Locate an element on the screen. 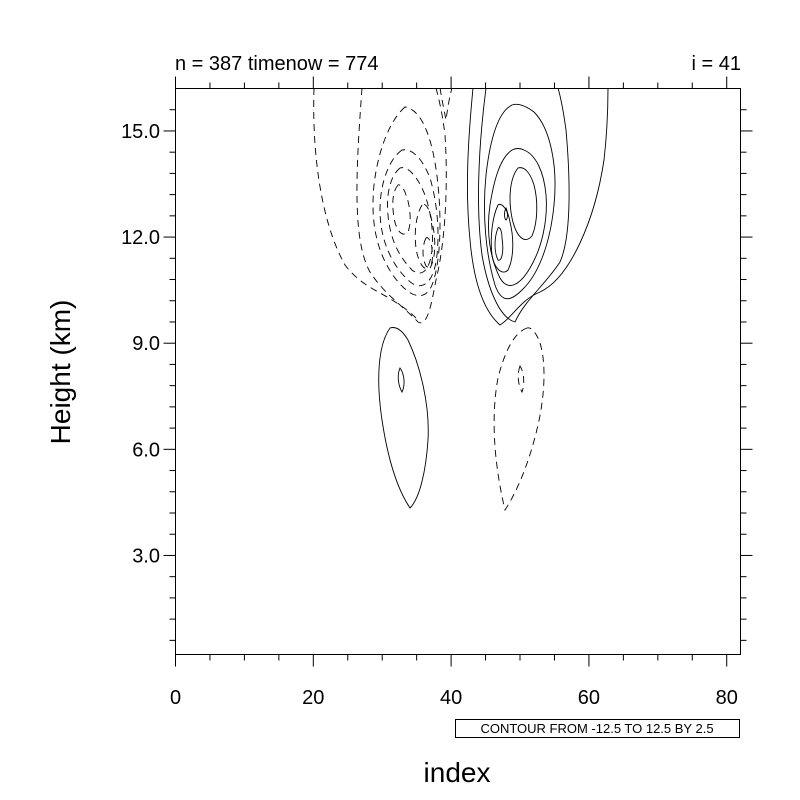 The width and height of the screenshot is (800, 800). negative-contours-lower is located at coordinates (519, 419).